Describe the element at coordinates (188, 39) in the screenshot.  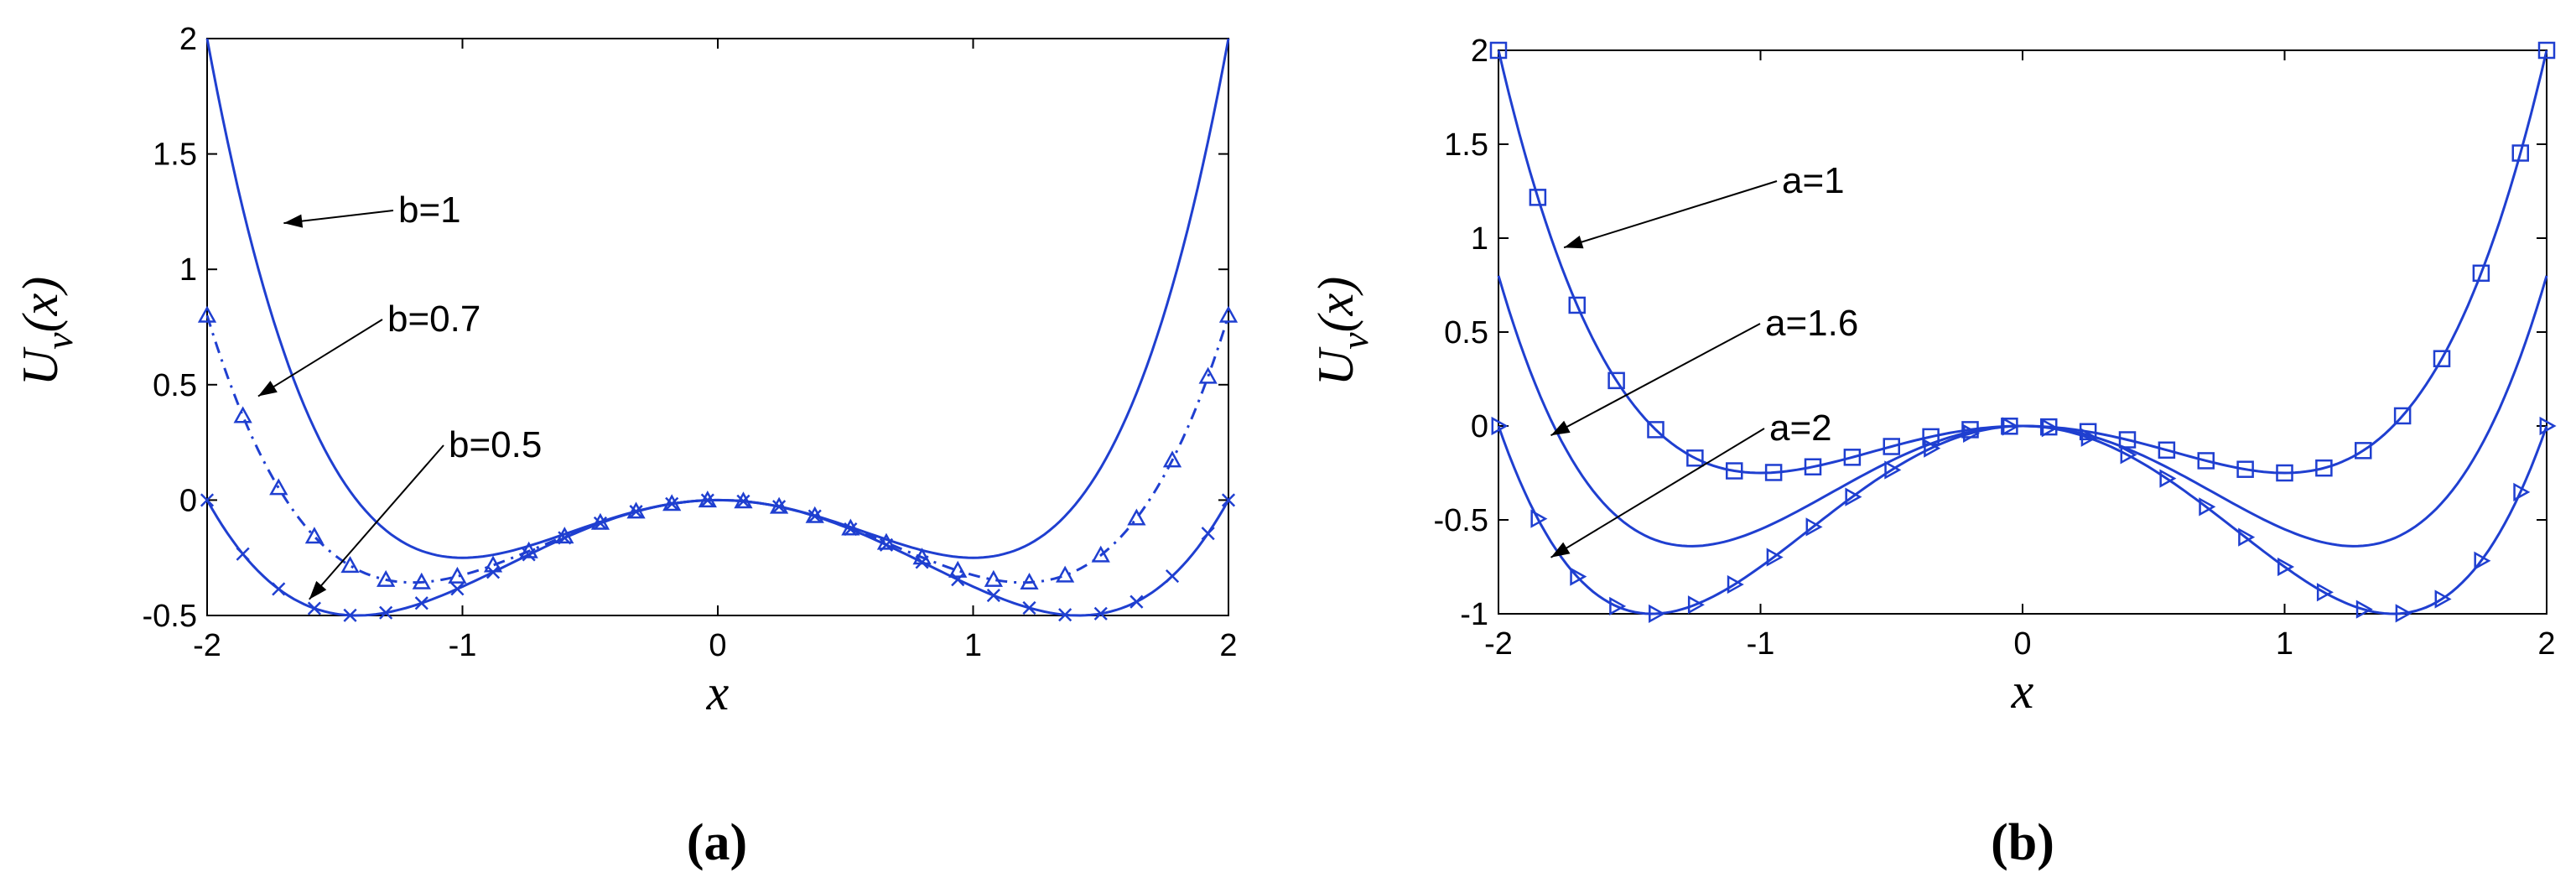
I see `y-tick-label: 2` at that location.